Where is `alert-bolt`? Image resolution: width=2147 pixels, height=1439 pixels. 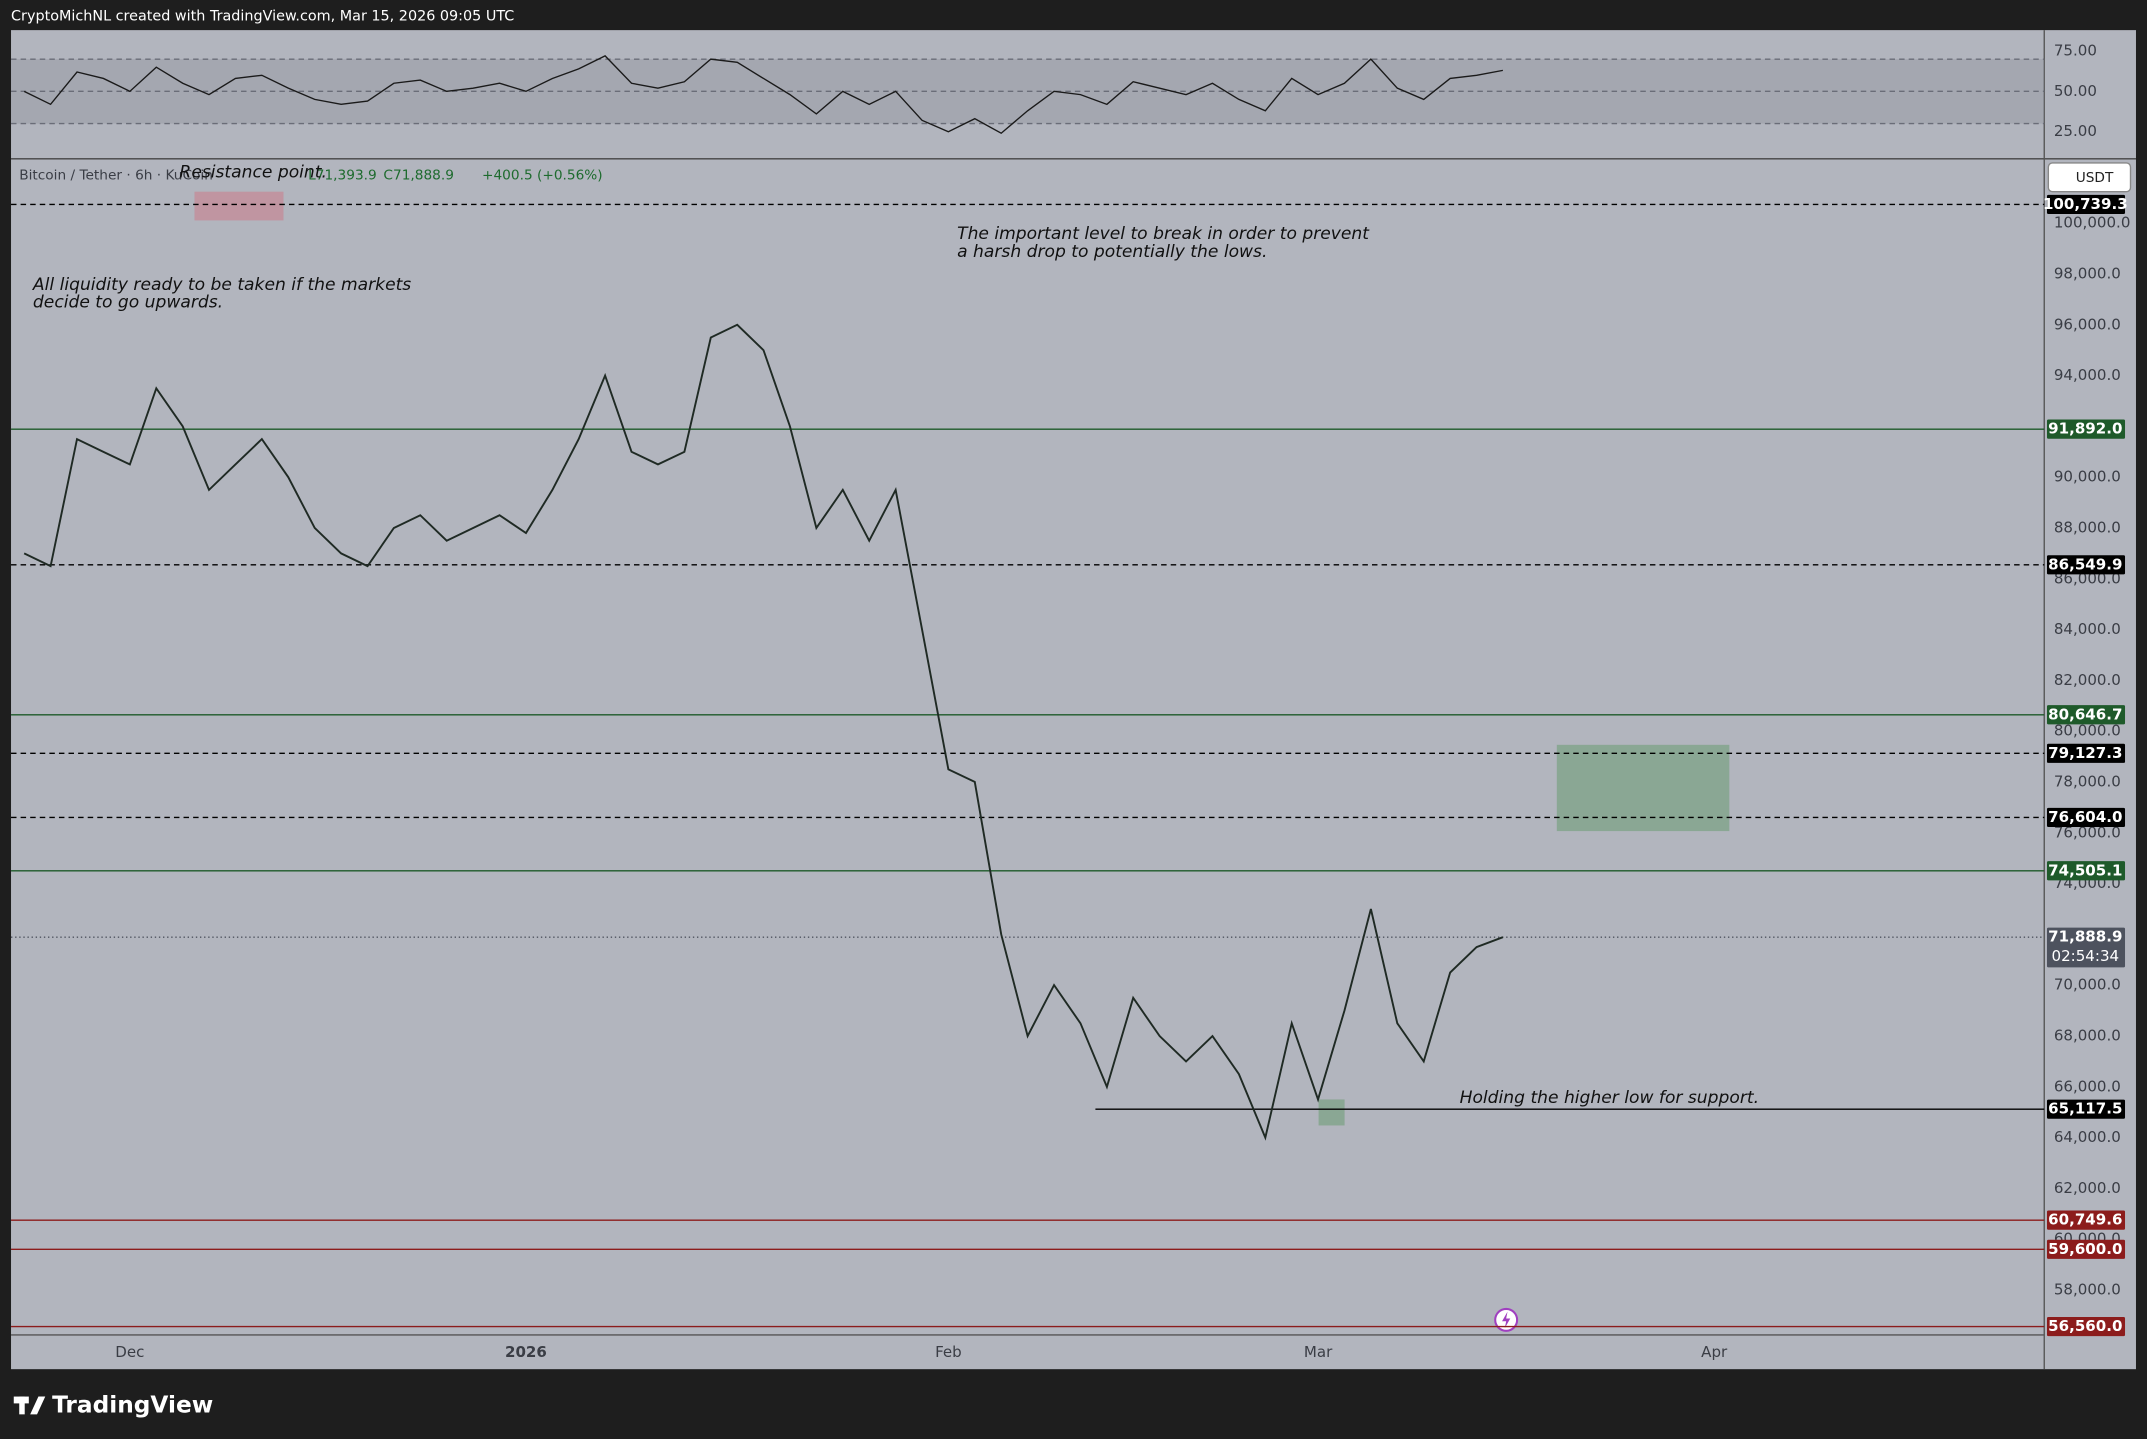 alert-bolt is located at coordinates (1506, 1320).